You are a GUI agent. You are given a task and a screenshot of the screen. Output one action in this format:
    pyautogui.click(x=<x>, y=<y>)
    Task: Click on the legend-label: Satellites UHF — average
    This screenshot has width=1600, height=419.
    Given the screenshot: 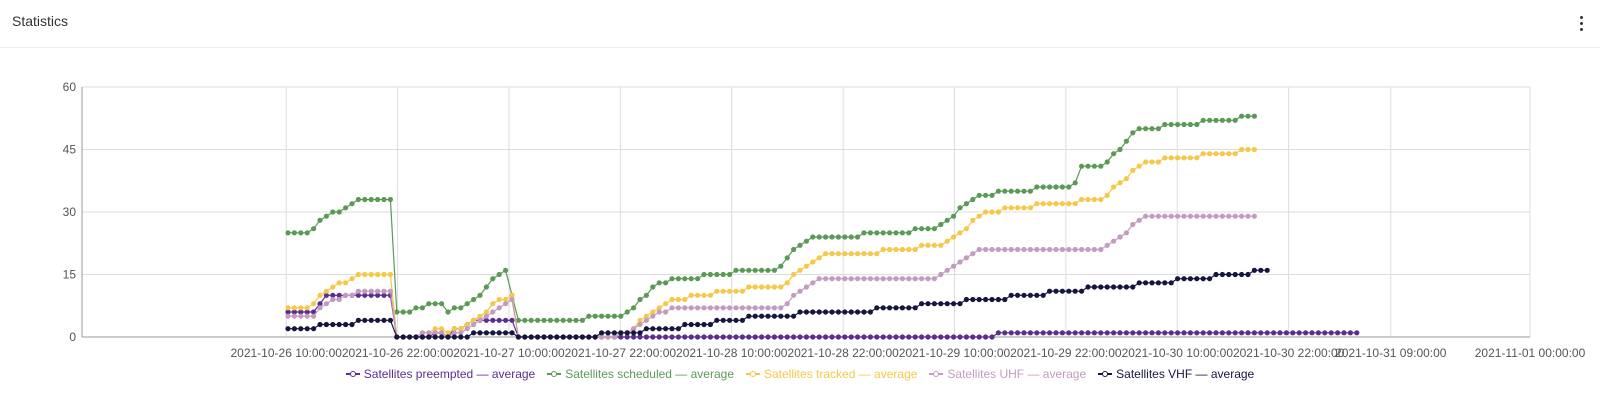 What is the action you would take?
    pyautogui.click(x=1017, y=374)
    